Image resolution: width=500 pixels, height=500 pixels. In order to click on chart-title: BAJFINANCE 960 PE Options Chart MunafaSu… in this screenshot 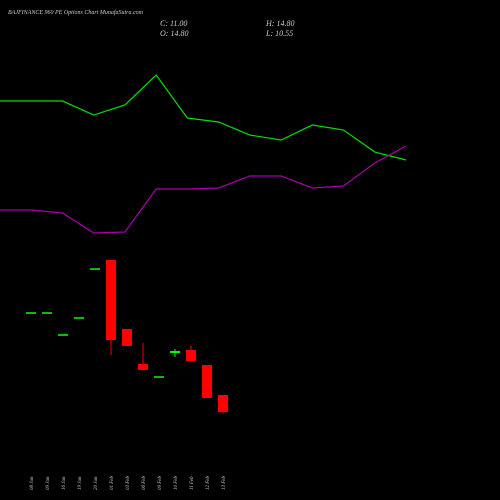, I will do `click(76, 12)`.